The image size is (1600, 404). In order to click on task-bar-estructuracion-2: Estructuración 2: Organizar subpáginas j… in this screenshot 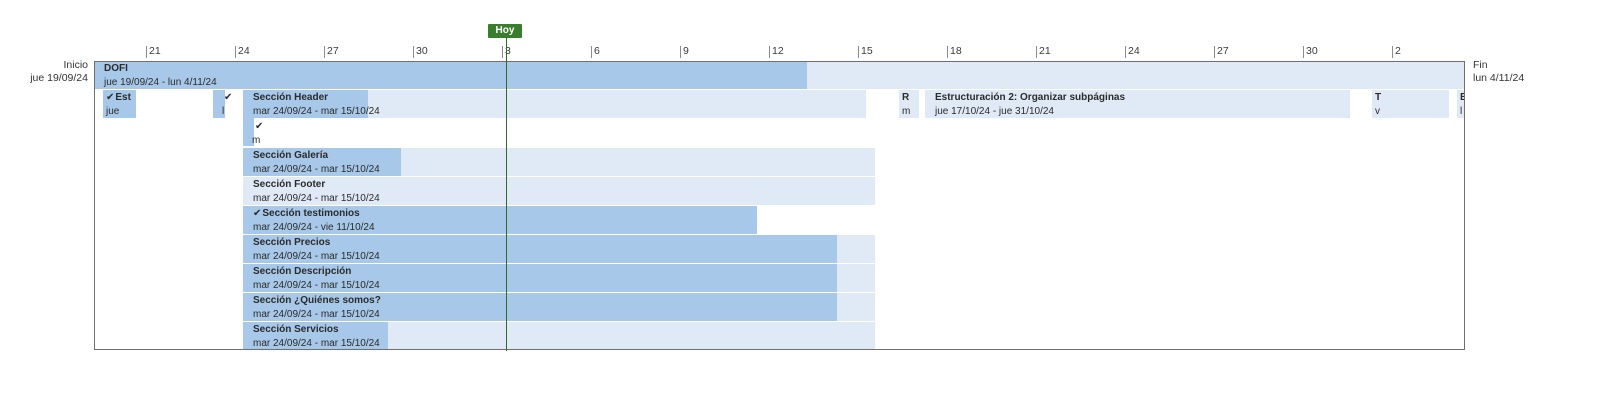, I will do `click(1137, 104)`.